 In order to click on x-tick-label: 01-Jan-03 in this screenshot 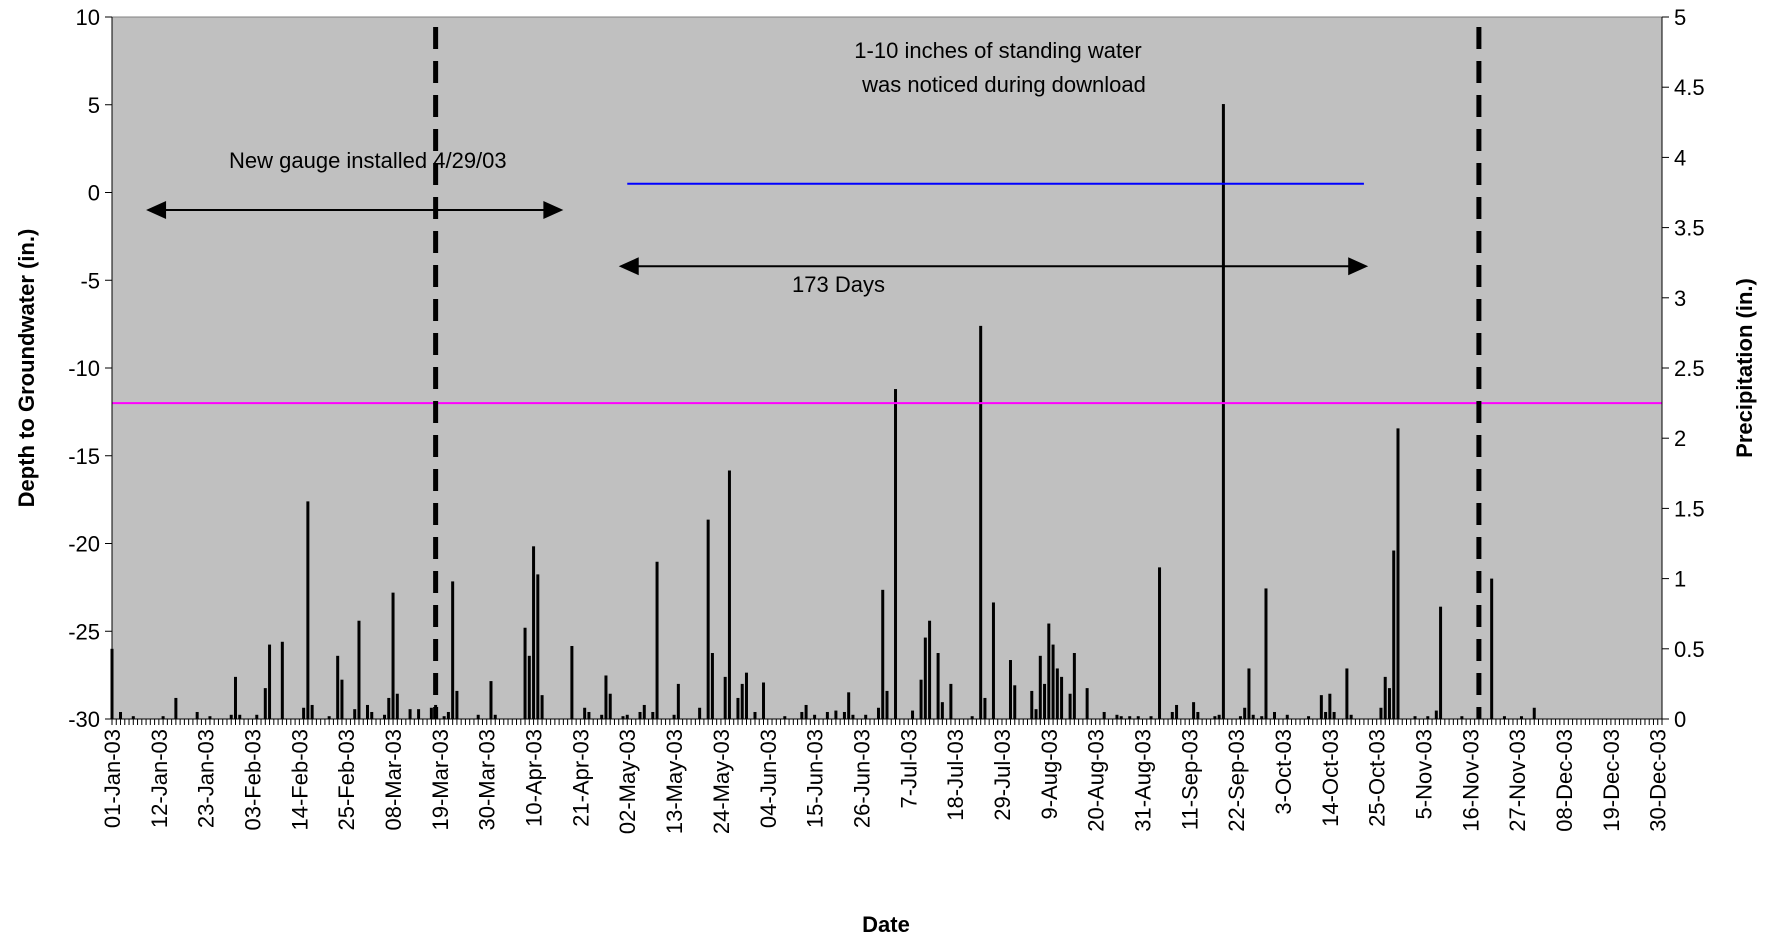, I will do `click(112, 778)`.